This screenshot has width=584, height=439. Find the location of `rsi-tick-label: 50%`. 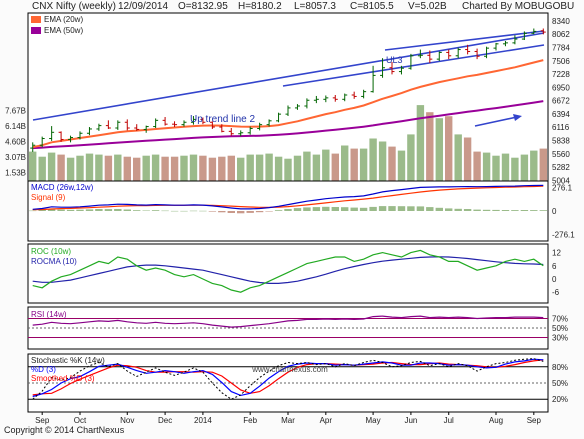

rsi-tick-label: 50% is located at coordinates (560, 328).